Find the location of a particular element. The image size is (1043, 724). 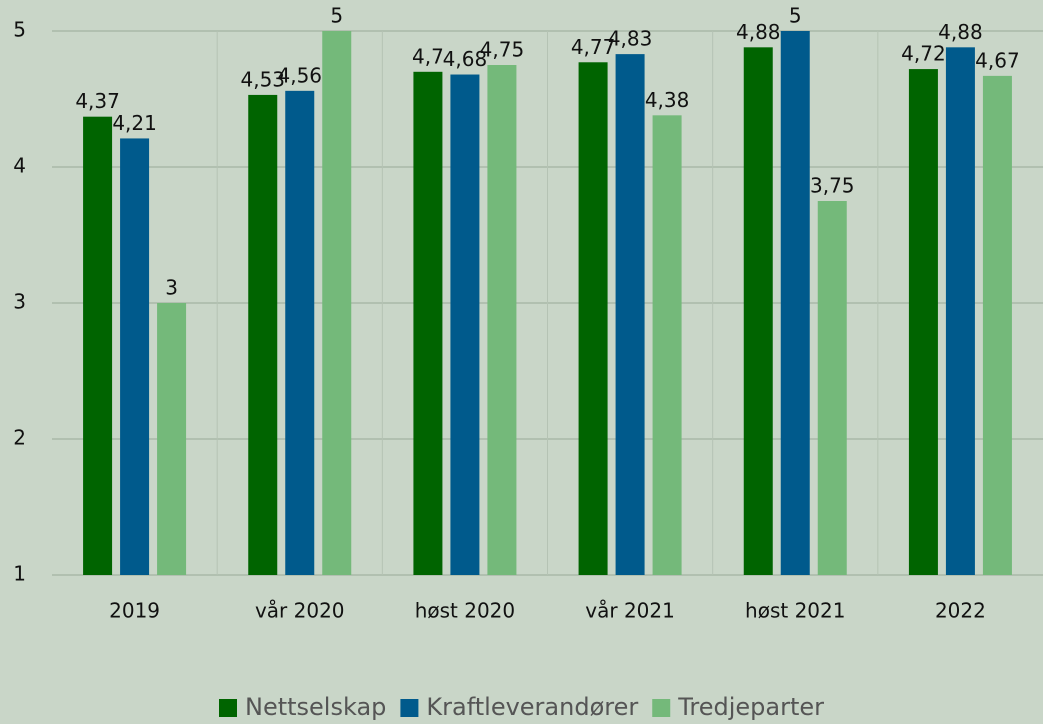

y-tick-label: 3 is located at coordinates (19, 302).